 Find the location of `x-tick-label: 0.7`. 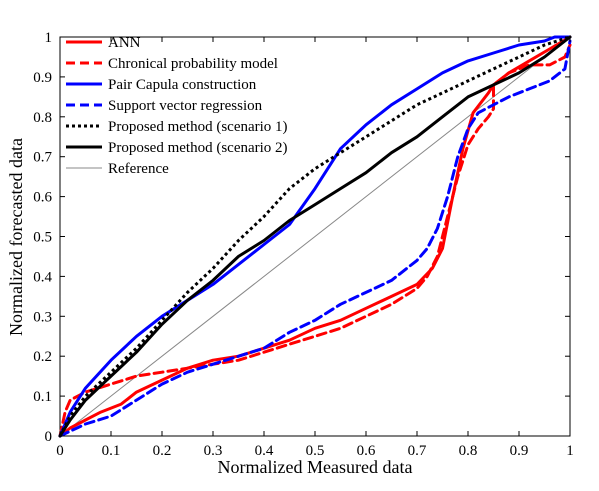

x-tick-label: 0.7 is located at coordinates (417, 451).